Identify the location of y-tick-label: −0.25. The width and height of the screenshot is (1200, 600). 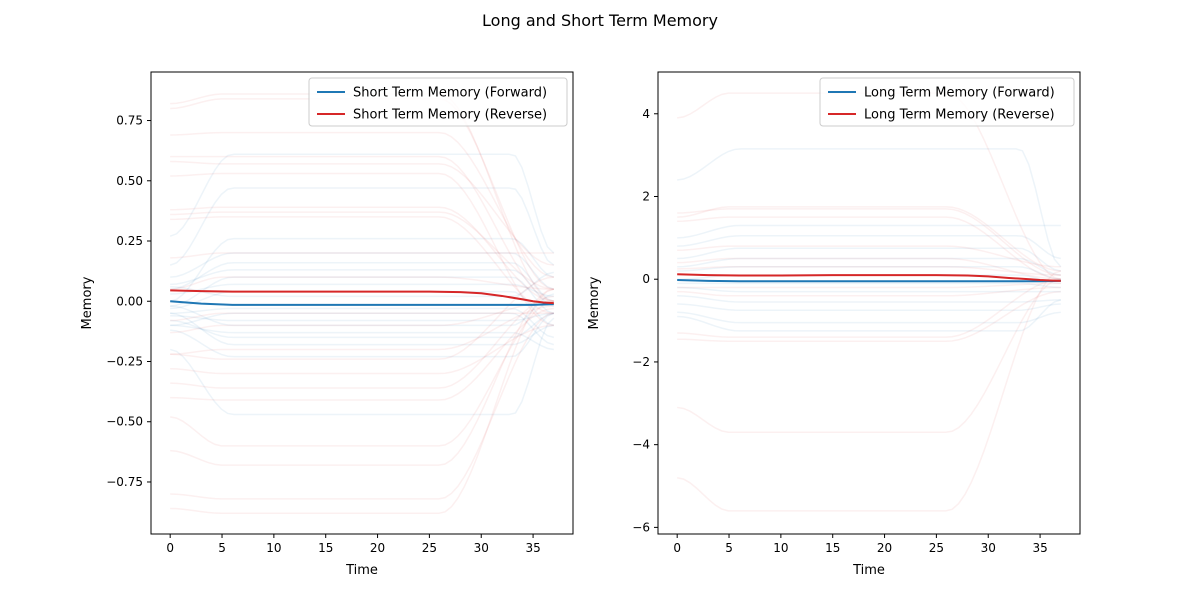
(124, 361).